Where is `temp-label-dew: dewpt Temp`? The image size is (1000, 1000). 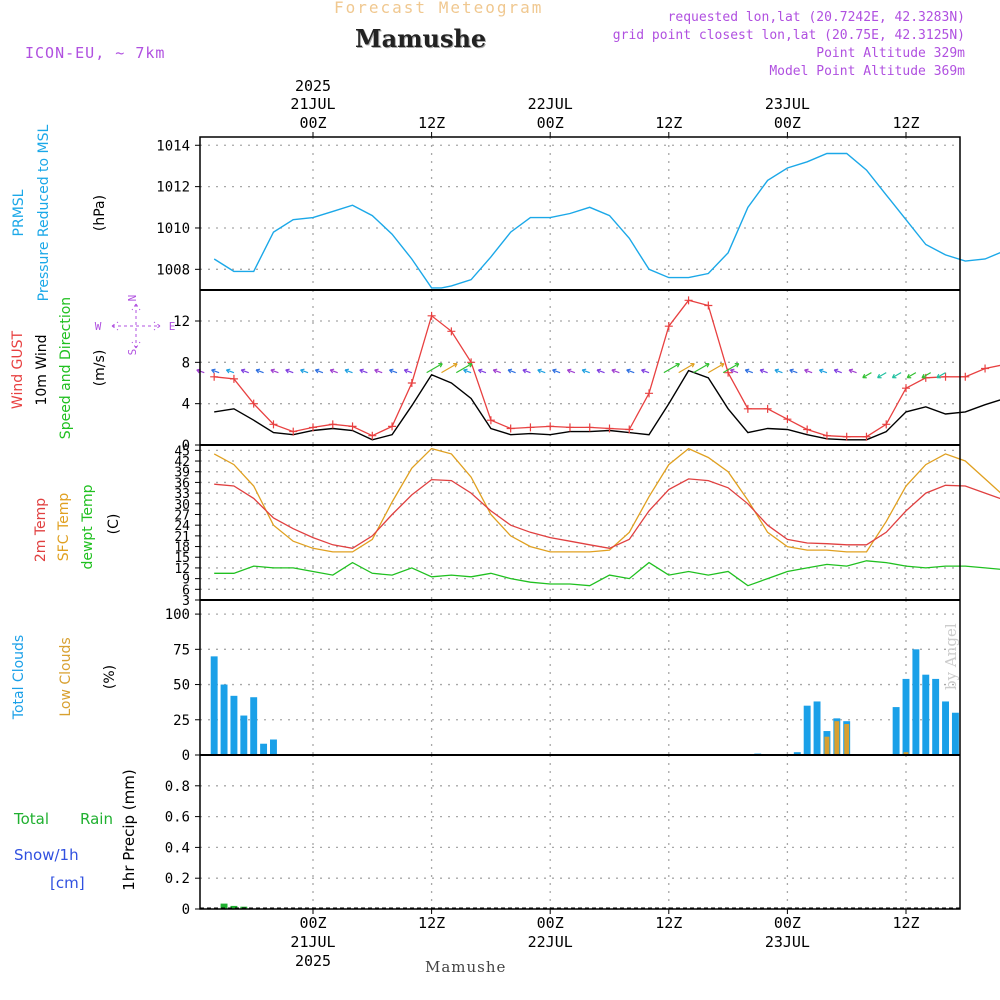
temp-label-dew: dewpt Temp is located at coordinates (88, 526).